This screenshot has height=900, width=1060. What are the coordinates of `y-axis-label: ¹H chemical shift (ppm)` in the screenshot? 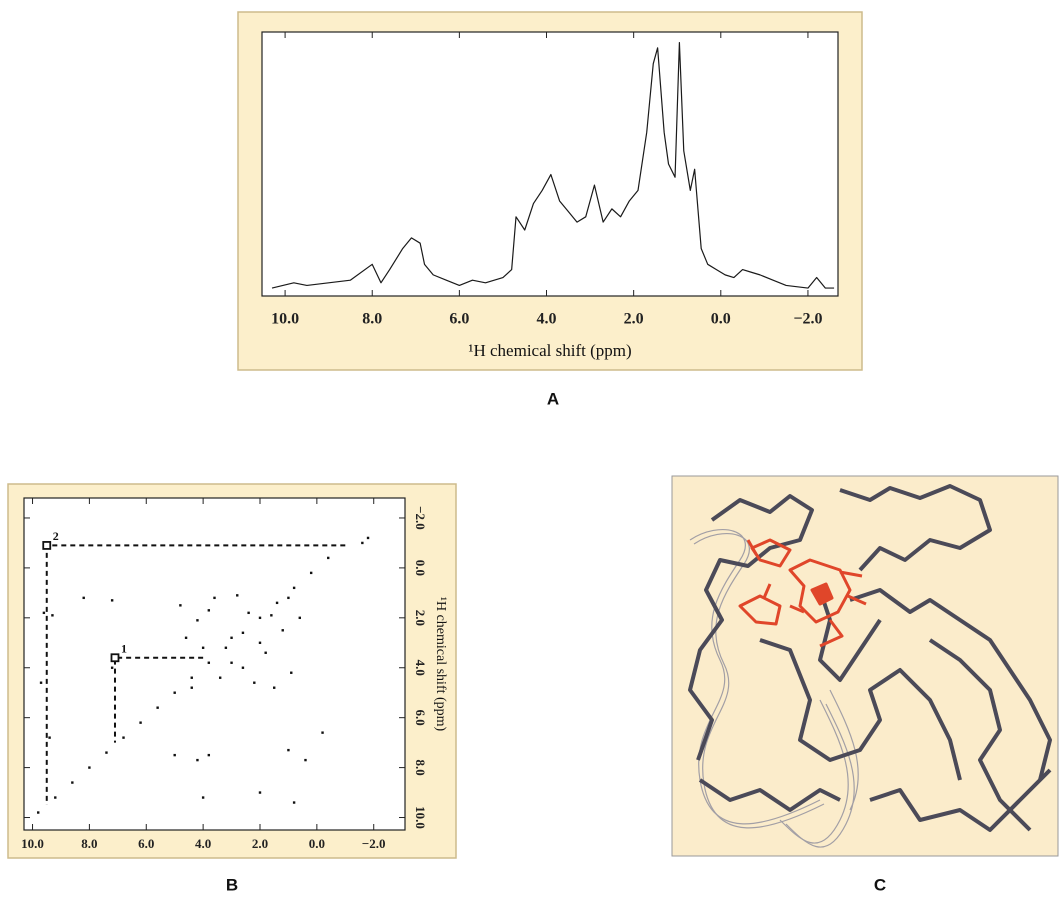 It's located at (440, 664).